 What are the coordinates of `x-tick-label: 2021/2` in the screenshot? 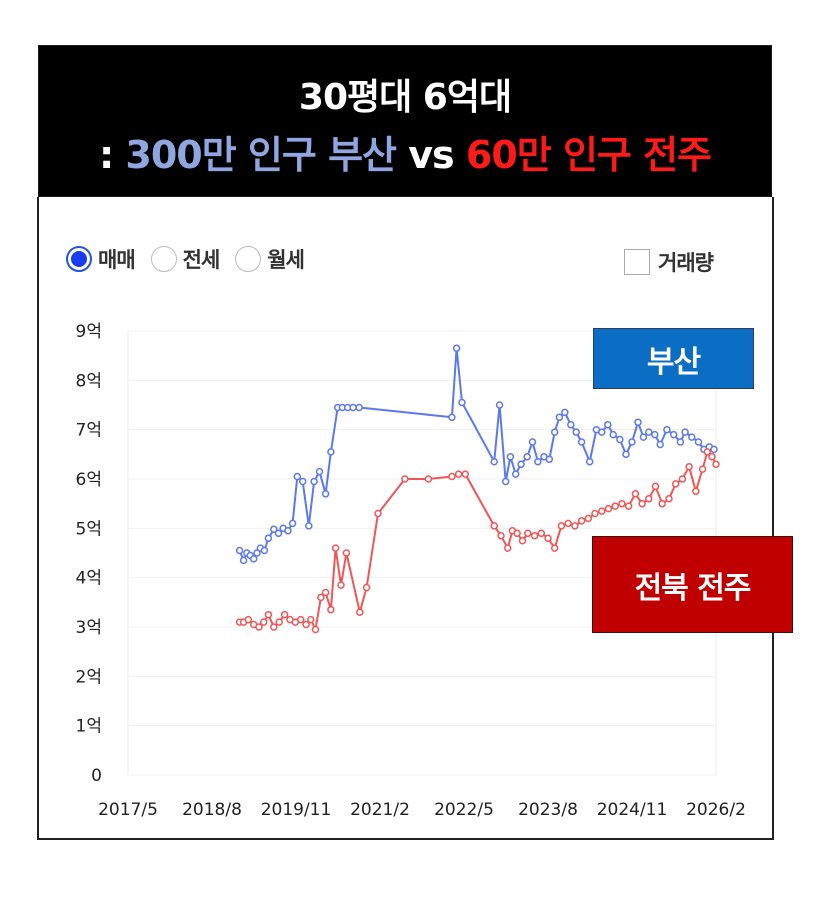 It's located at (380, 810).